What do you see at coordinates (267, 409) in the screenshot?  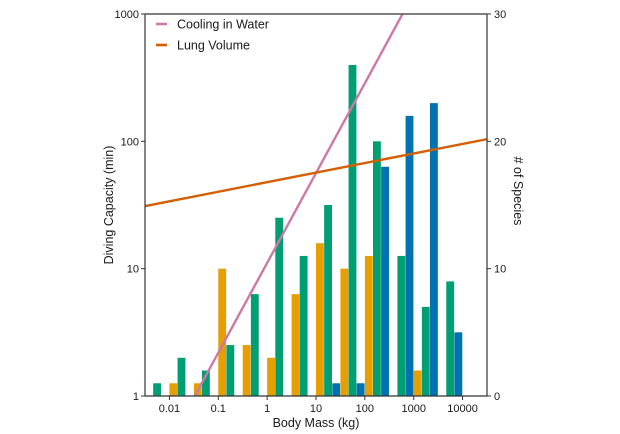 I see `x-tick-label: 1` at bounding box center [267, 409].